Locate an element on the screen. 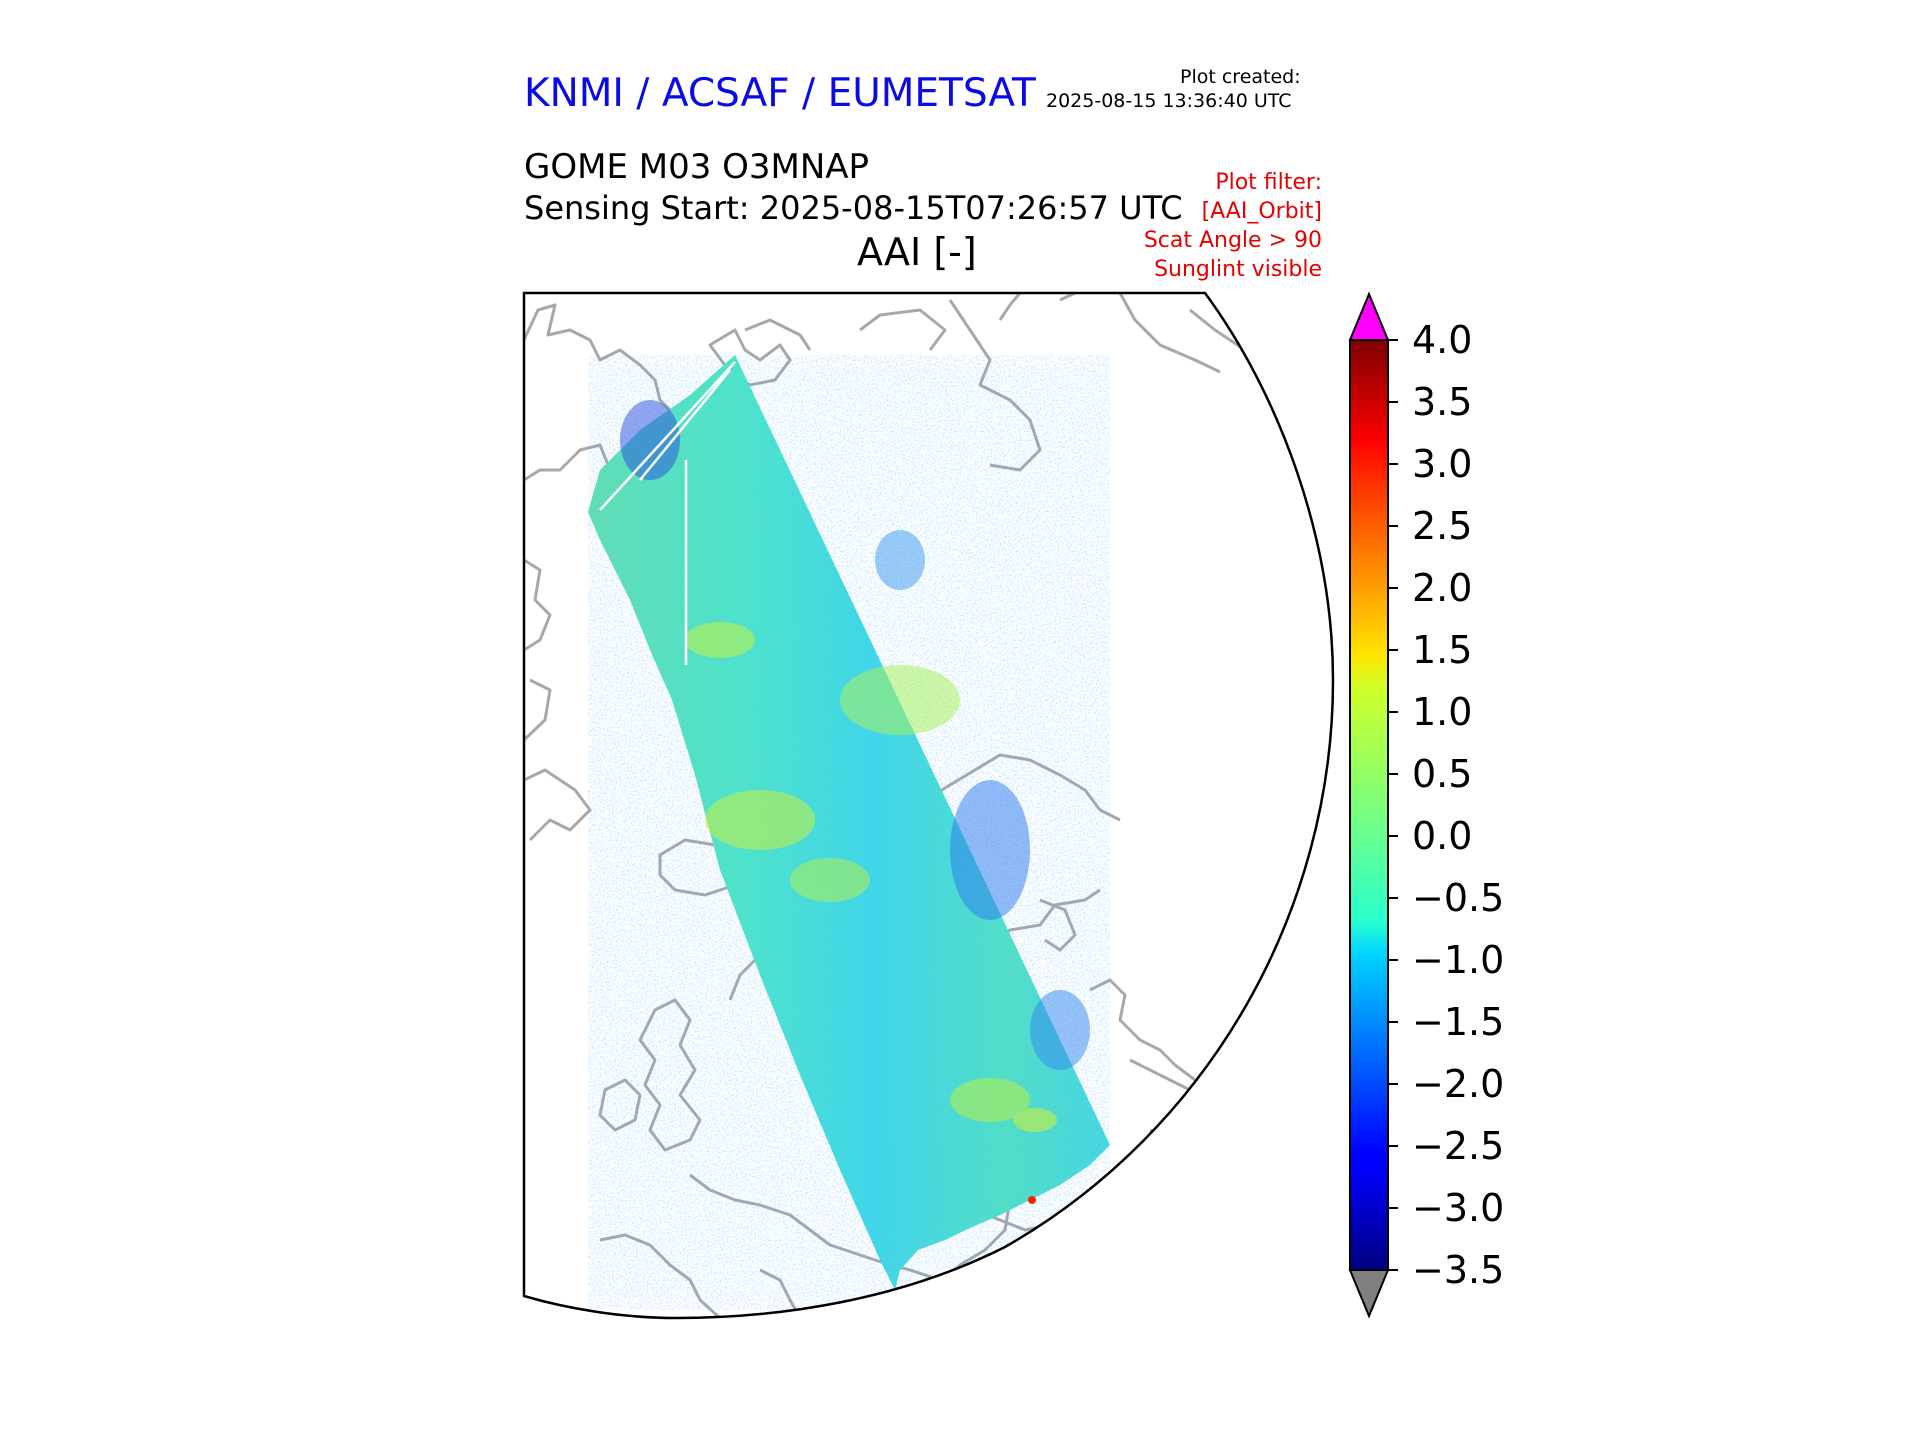 The height and width of the screenshot is (1440, 1920). plot-created-timestamp: 2025-08-15 13:36:40 UTC is located at coordinates (1169, 101).